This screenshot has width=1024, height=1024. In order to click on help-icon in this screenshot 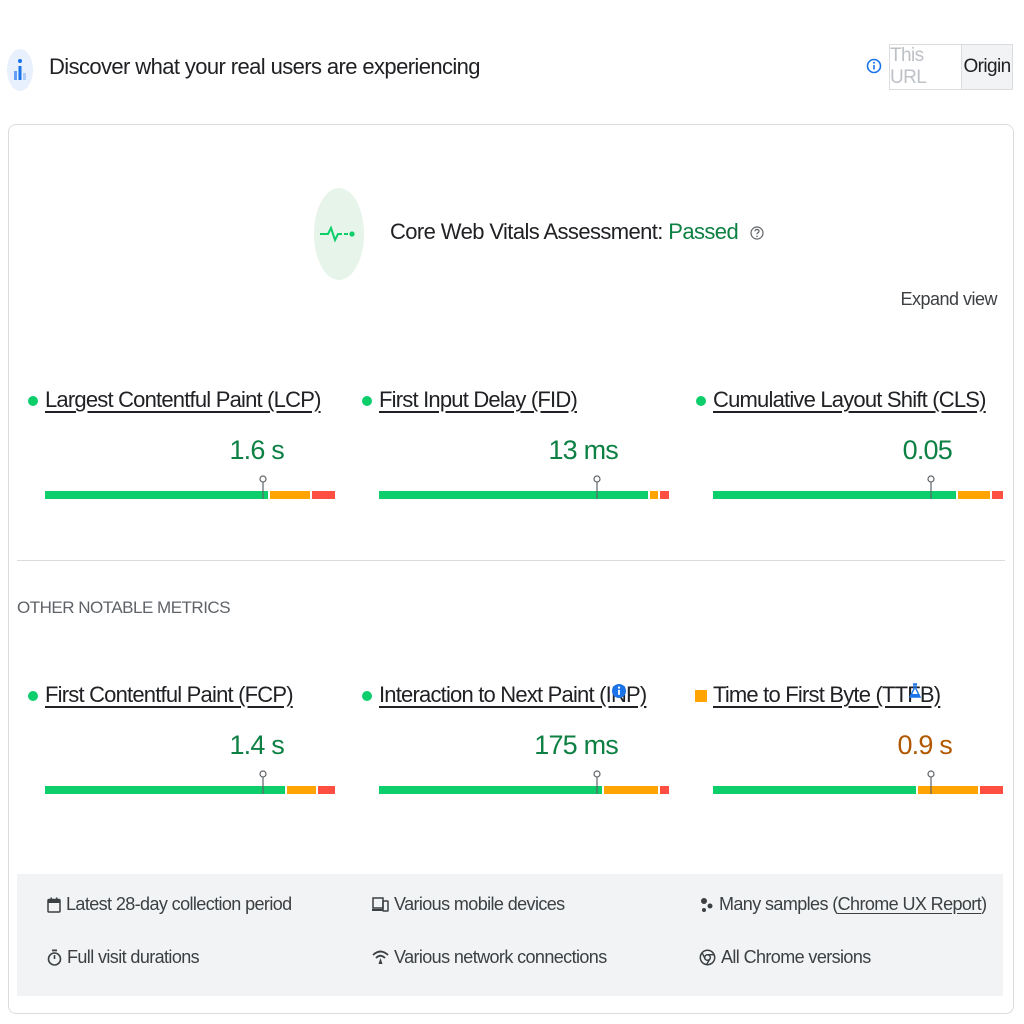, I will do `click(756, 233)`.